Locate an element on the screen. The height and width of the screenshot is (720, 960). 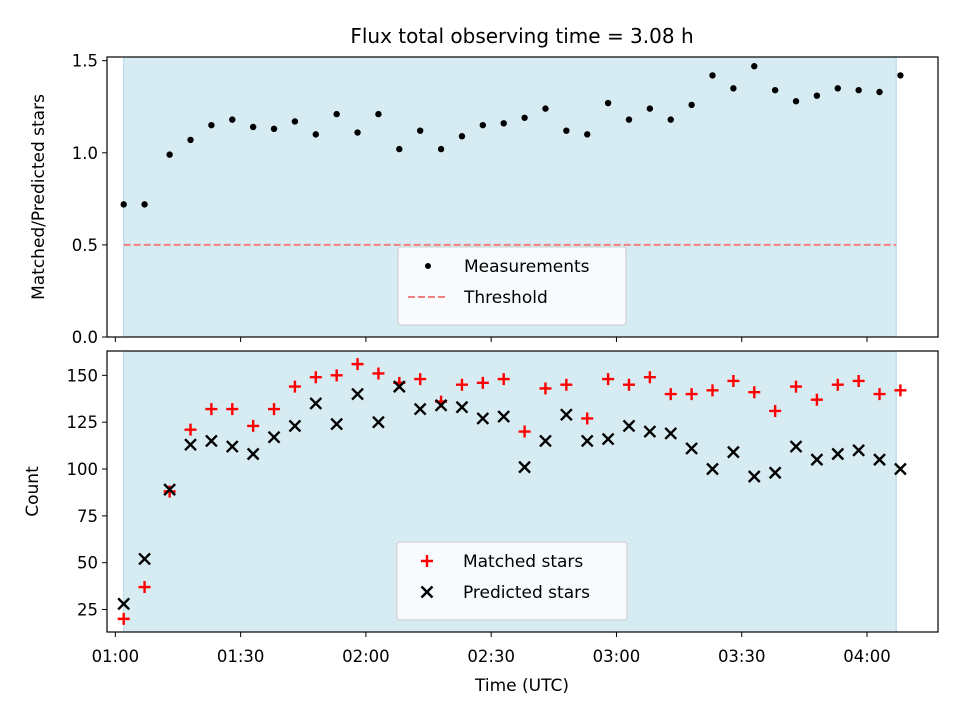
y-tick-label: 150 is located at coordinates (83, 375).